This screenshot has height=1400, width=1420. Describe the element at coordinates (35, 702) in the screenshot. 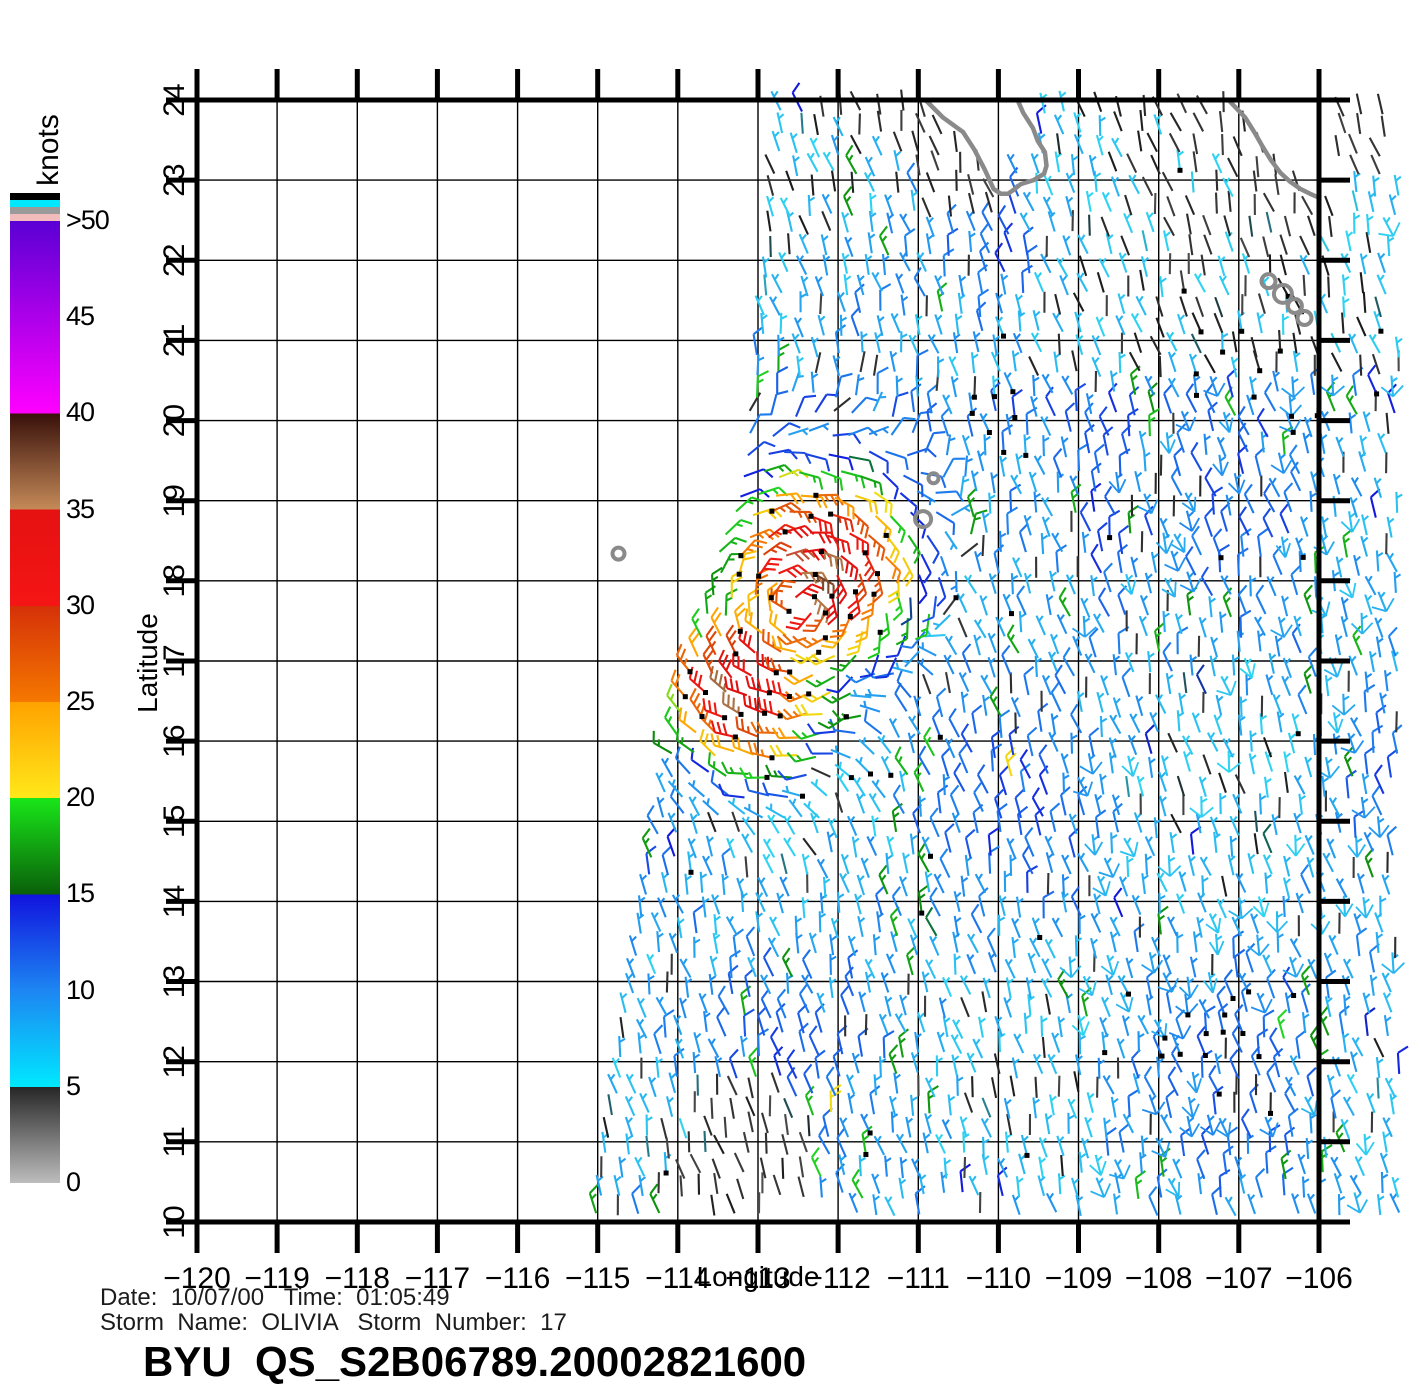

I see `colorbar-gradient` at that location.